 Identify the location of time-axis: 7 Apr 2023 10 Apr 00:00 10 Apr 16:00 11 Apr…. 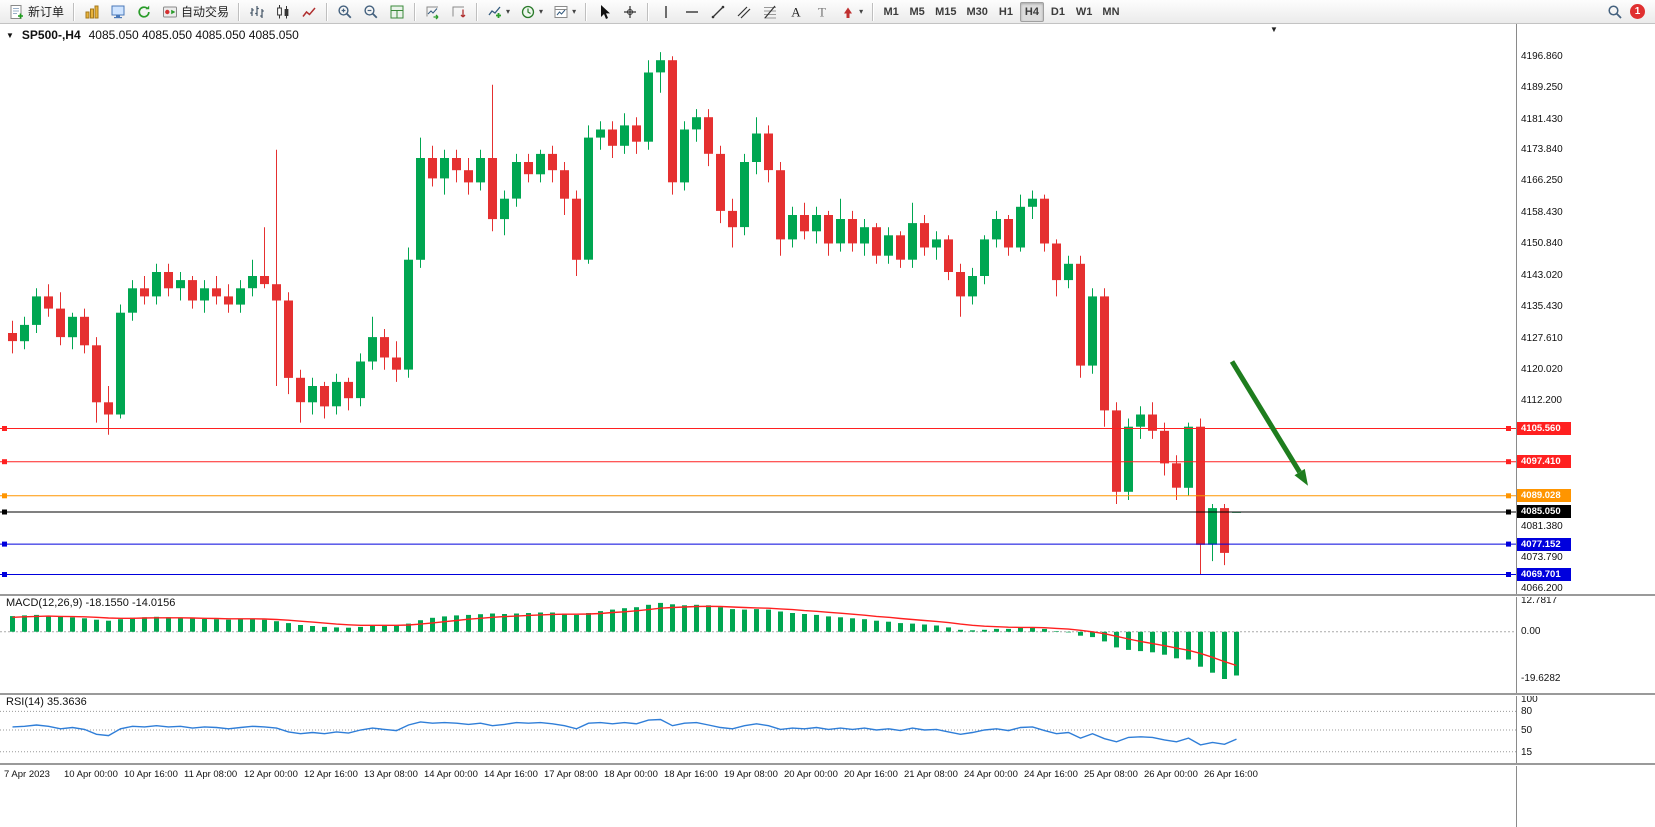
(758, 775).